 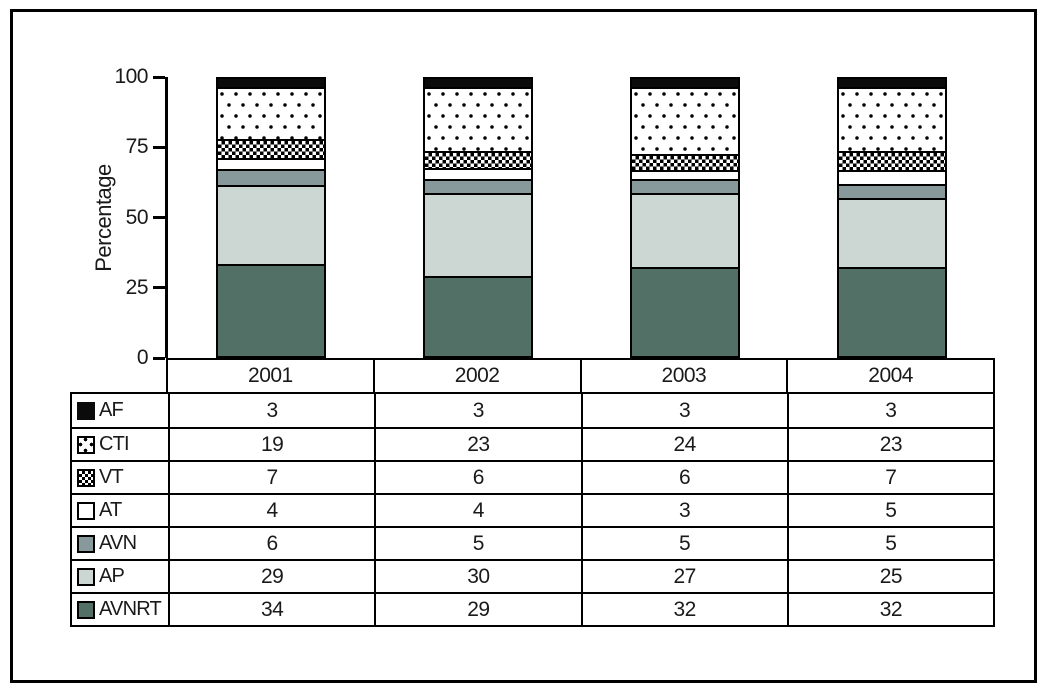 I want to click on table-row-cti: CTI 19 23 24 23, so click(x=532, y=443).